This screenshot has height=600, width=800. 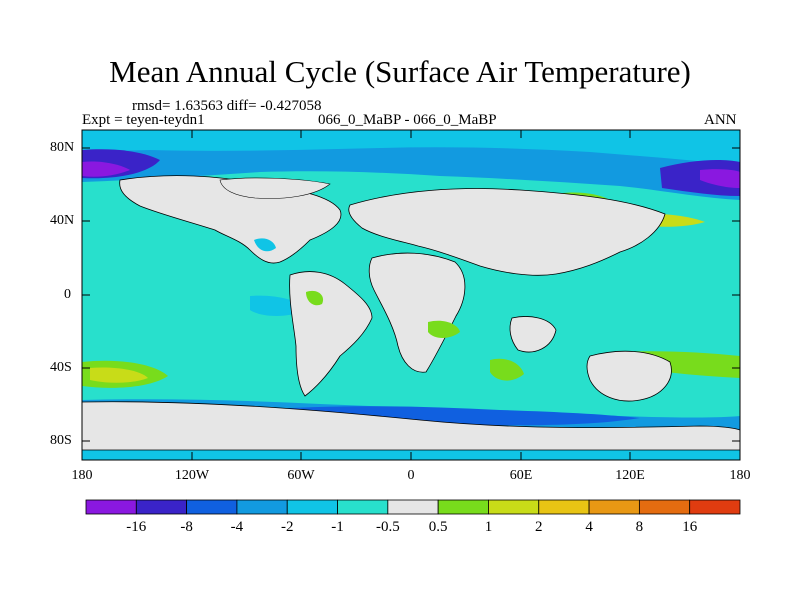 I want to click on colorbar-label: -16, so click(x=136, y=527).